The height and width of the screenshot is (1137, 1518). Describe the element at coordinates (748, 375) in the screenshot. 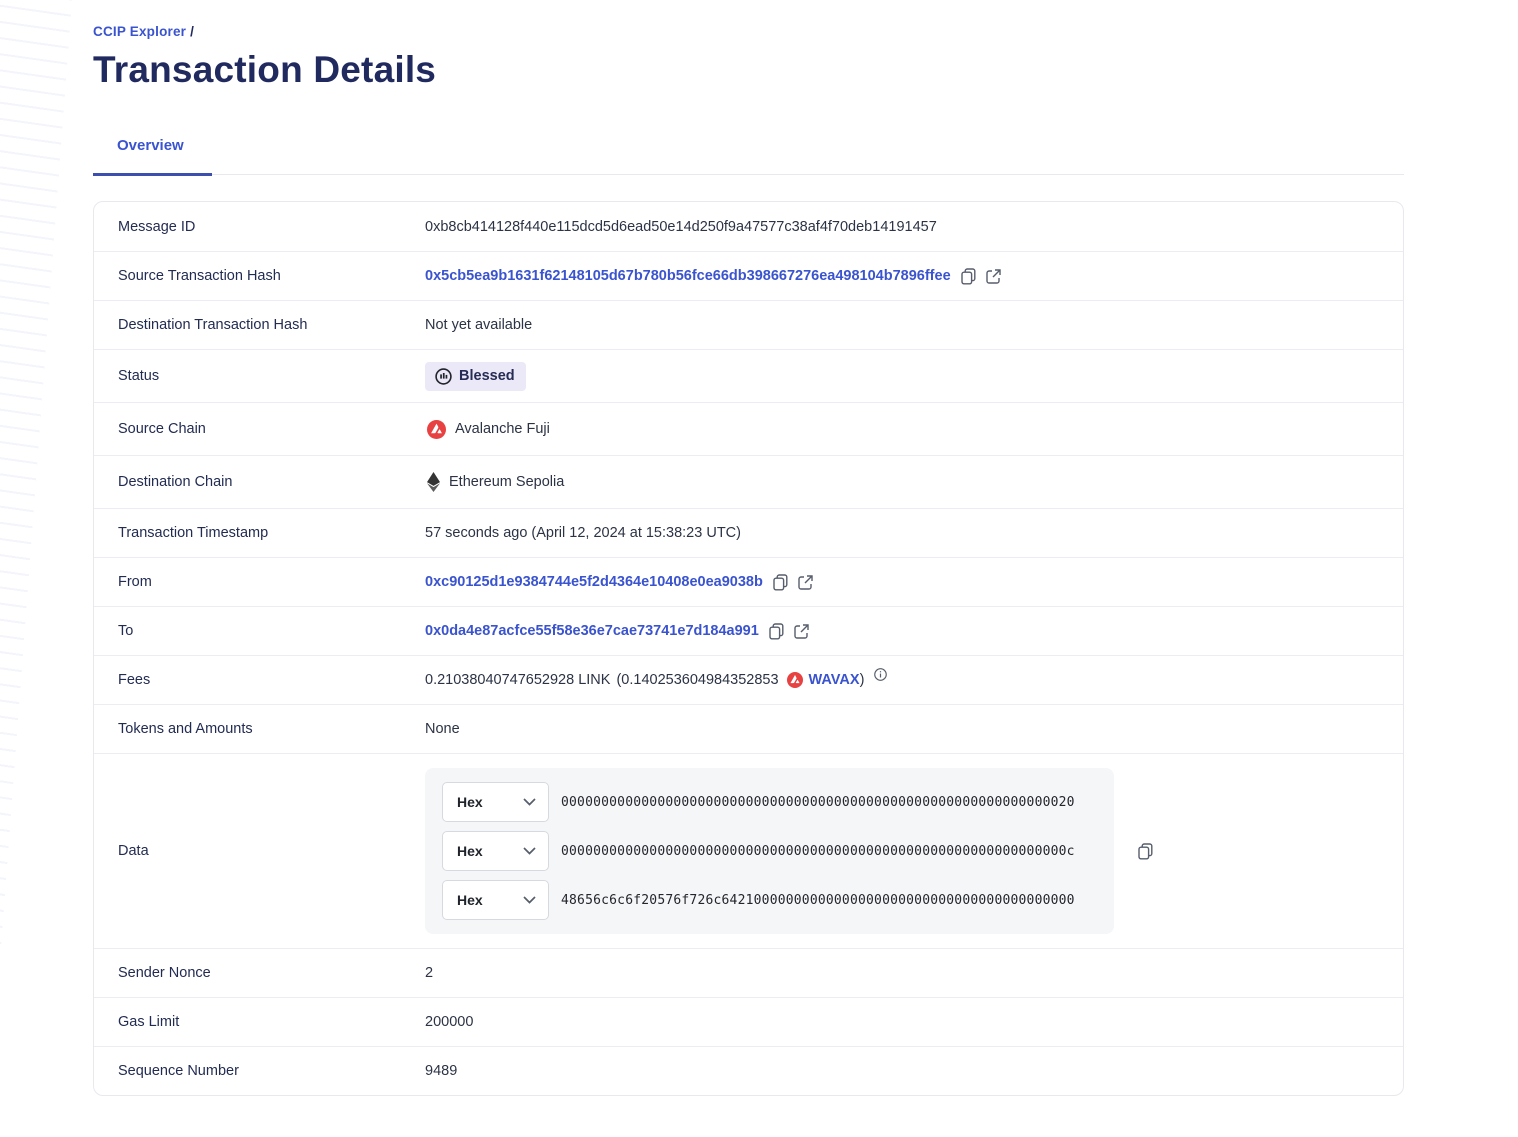

I see `row-status: Status Blessed` at that location.